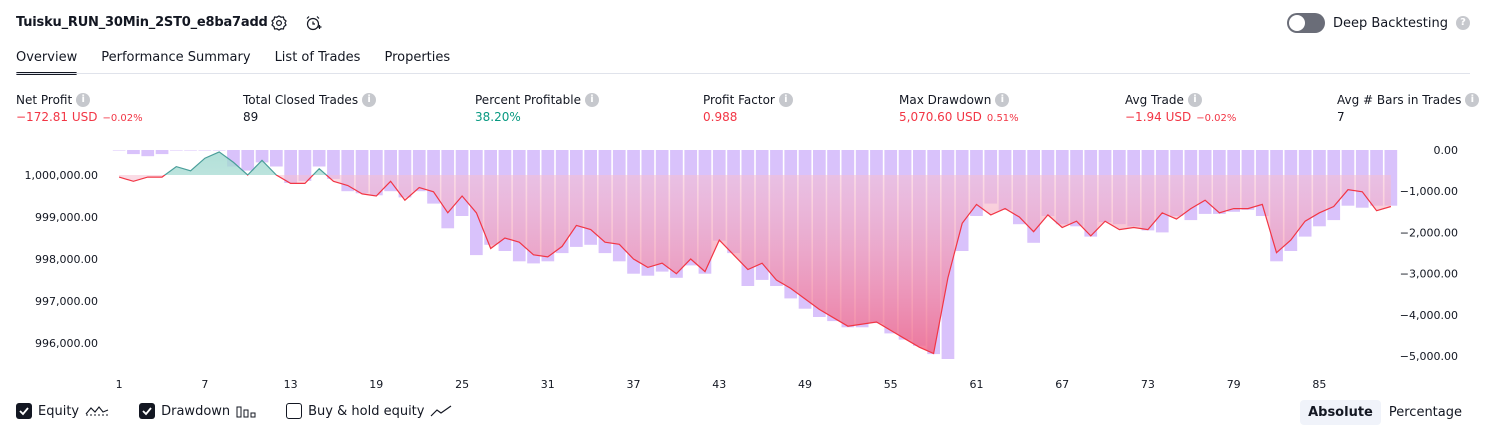 Image resolution: width=1486 pixels, height=438 pixels. I want to click on tab-properties: Properties, so click(417, 57).